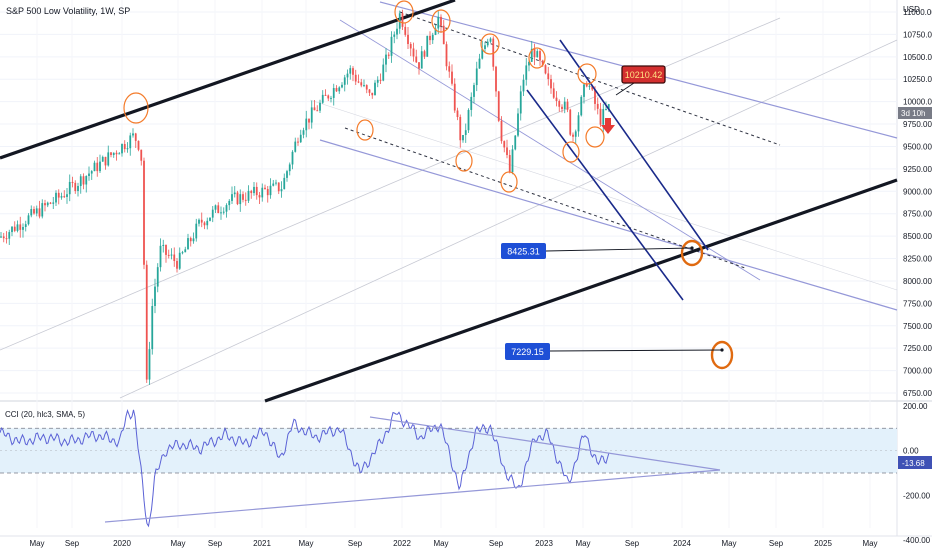 The image size is (932, 555). Describe the element at coordinates (122, 543) in the screenshot. I see `x-tick-label: 2020` at that location.